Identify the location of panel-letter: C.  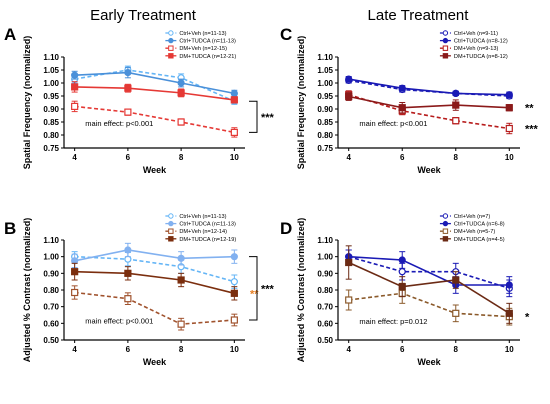
(286, 34).